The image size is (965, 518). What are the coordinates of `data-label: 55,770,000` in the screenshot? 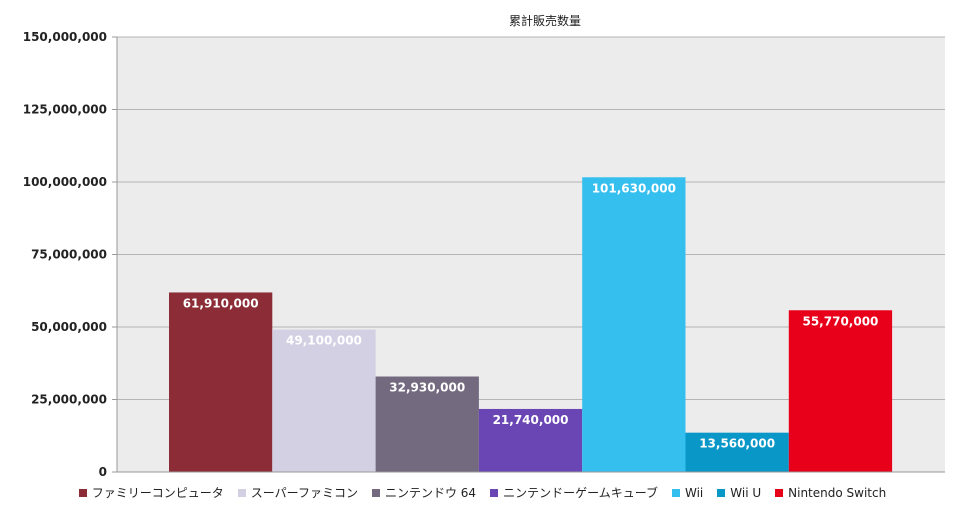 It's located at (840, 321).